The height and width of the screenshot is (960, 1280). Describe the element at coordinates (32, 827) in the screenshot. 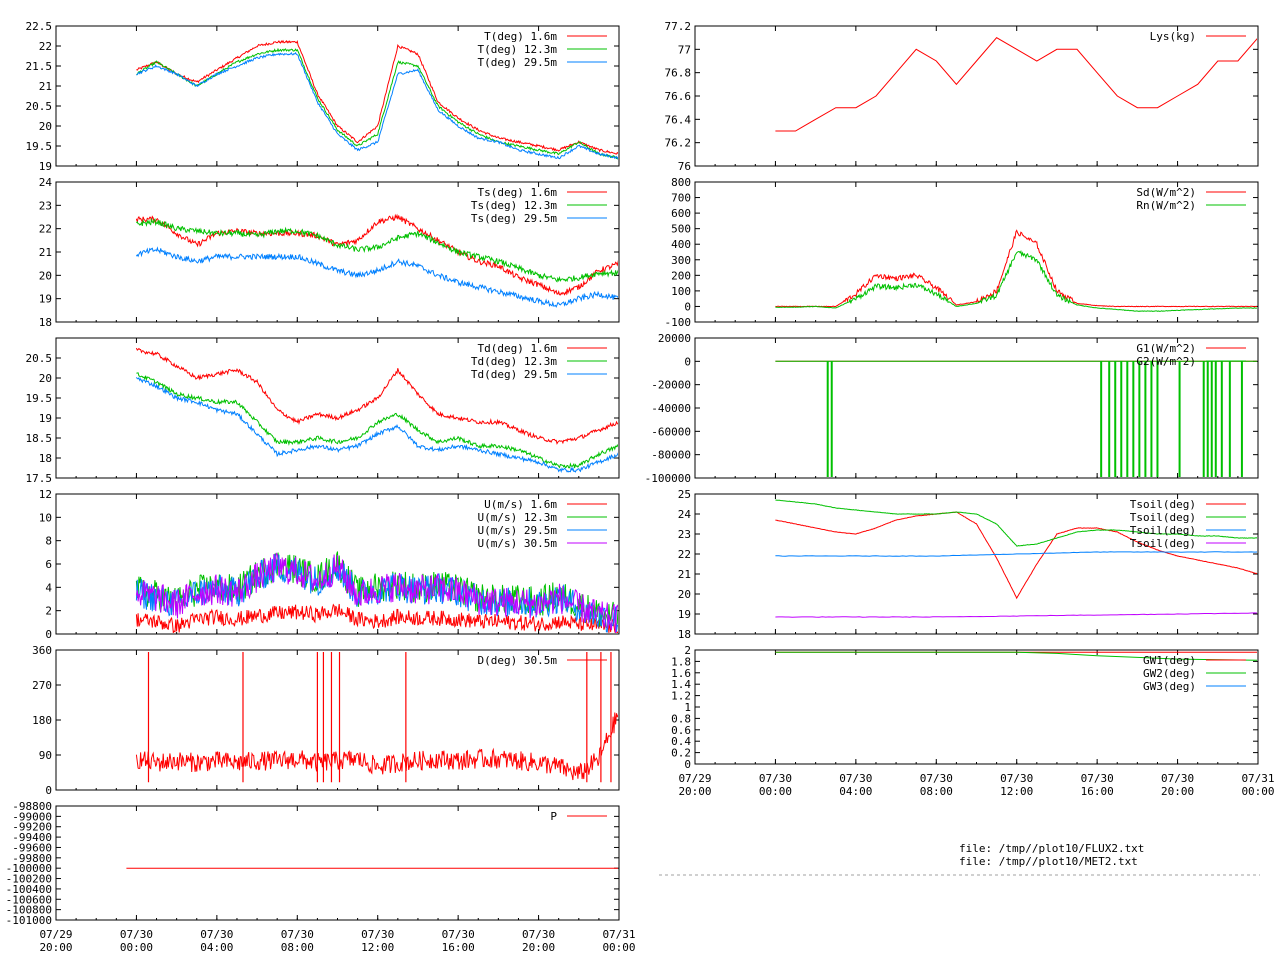

I see `y-tick-label: -99200` at that location.